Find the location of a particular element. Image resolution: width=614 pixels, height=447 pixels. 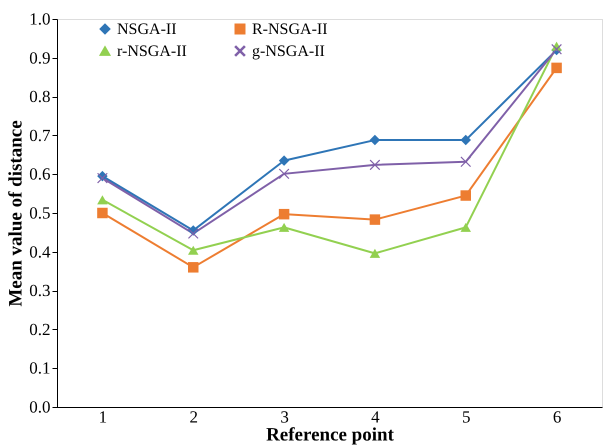

y-tick-label: 0.9 is located at coordinates (39, 58).